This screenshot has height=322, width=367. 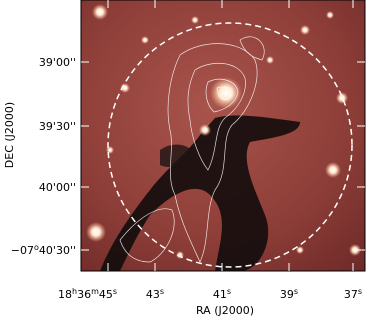 I want to click on tick-label-part: 45, so click(x=106, y=294).